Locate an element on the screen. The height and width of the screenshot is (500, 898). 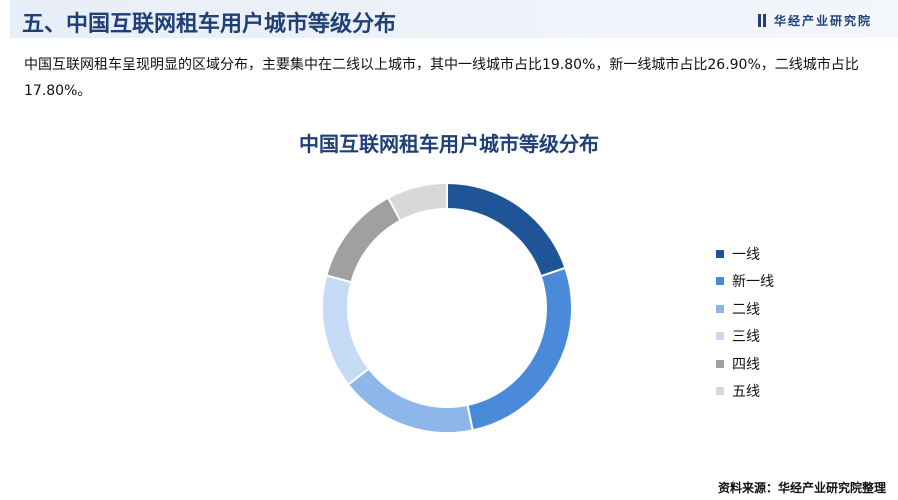
legend-item: 一线 is located at coordinates (745, 254).